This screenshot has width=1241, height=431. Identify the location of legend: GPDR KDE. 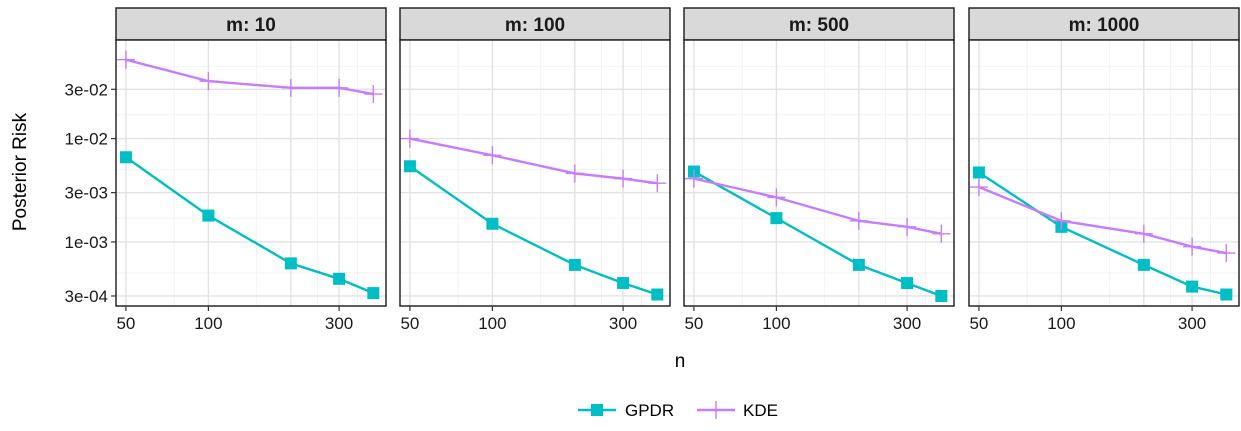
(678, 410).